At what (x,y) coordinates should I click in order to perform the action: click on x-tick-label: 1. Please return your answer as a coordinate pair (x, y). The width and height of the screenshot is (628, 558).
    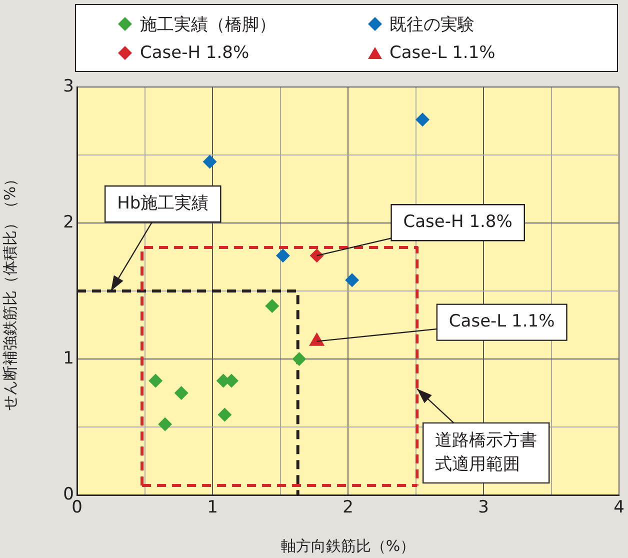
    Looking at the image, I should click on (212, 508).